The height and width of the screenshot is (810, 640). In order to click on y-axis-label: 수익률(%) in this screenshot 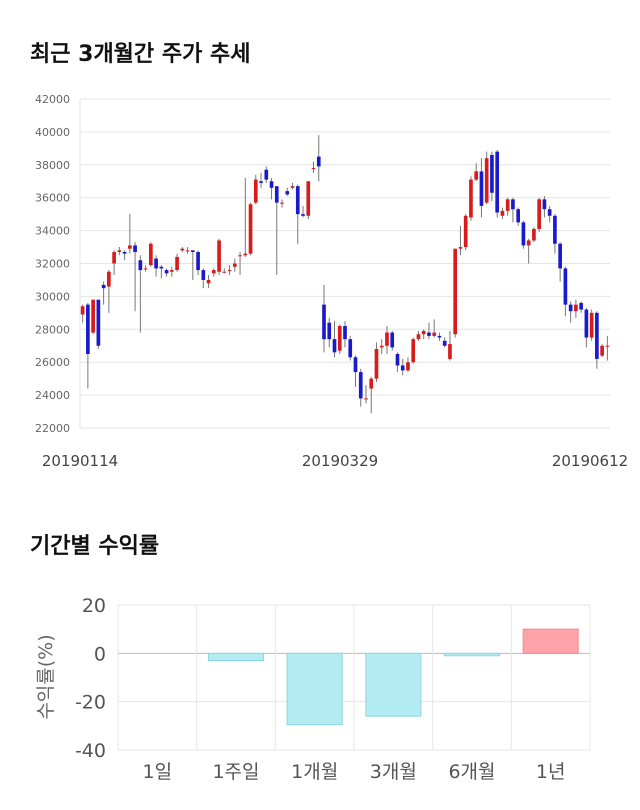, I will do `click(46, 676)`.